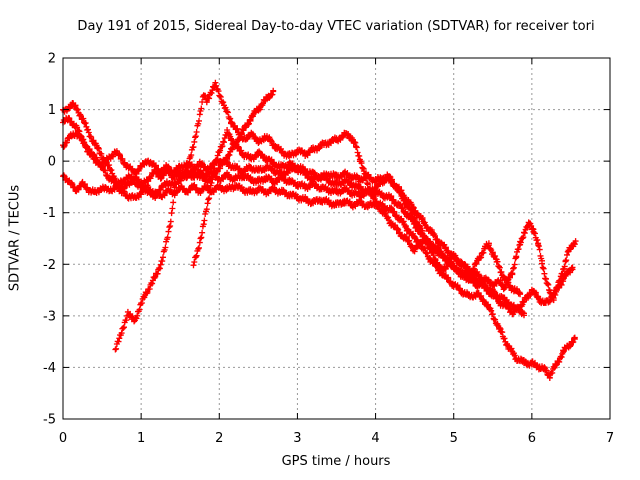  I want to click on x-tick-label: 7, so click(610, 438).